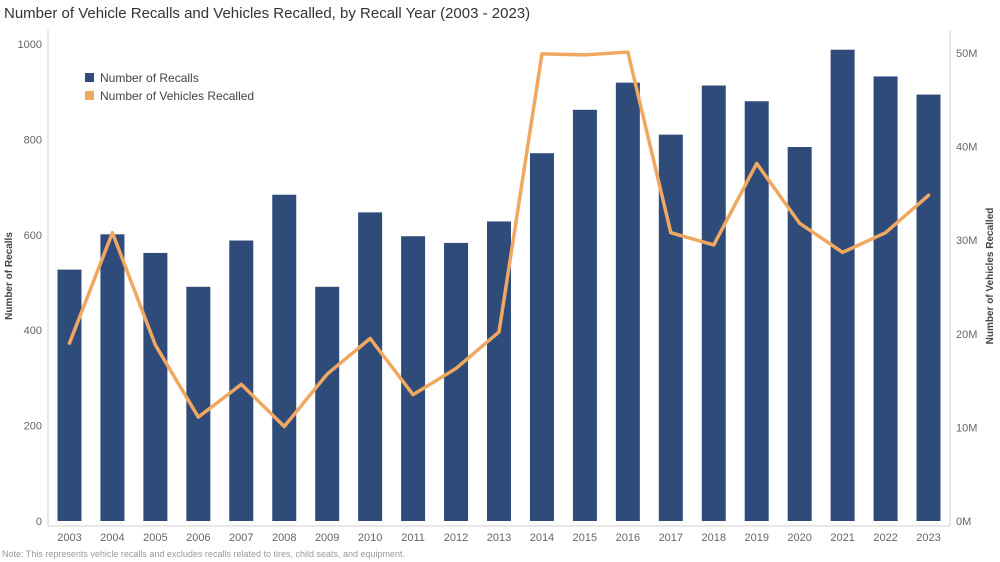 The height and width of the screenshot is (562, 1000). Describe the element at coordinates (885, 298) in the screenshot. I see `bar-2022` at that location.